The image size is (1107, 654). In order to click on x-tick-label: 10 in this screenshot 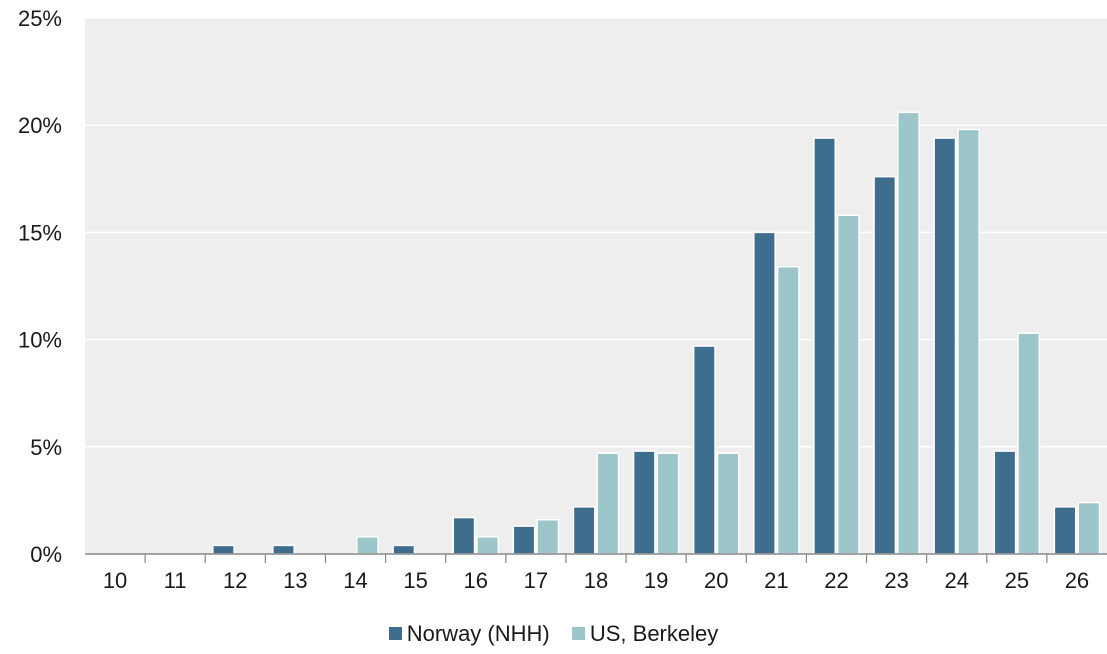, I will do `click(115, 580)`.